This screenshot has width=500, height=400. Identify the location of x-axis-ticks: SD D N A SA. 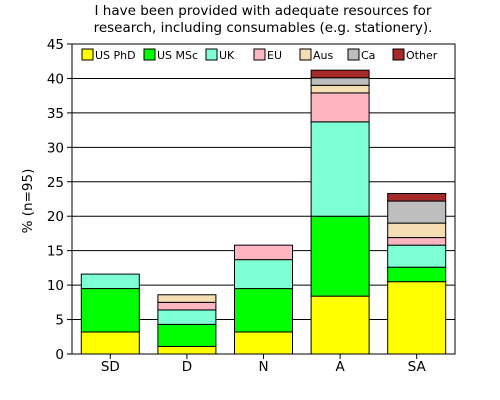
(264, 364).